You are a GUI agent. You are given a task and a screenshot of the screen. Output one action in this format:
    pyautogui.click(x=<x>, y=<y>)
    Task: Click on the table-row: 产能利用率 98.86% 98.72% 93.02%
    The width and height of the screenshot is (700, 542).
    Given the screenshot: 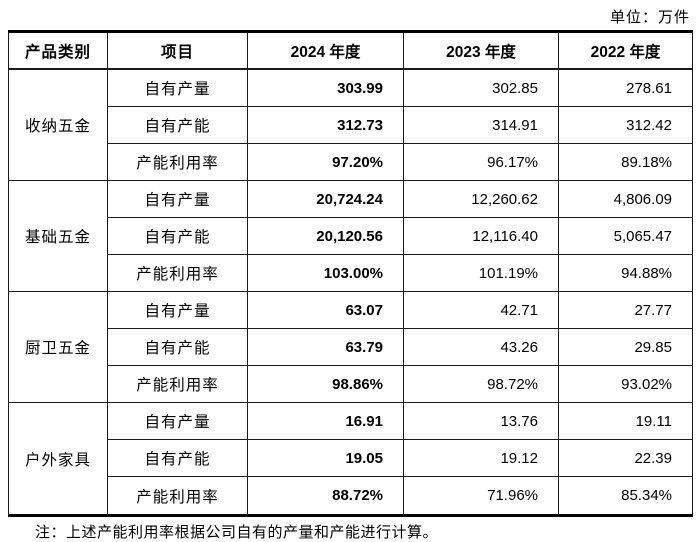 What is the action you would take?
    pyautogui.click(x=351, y=384)
    